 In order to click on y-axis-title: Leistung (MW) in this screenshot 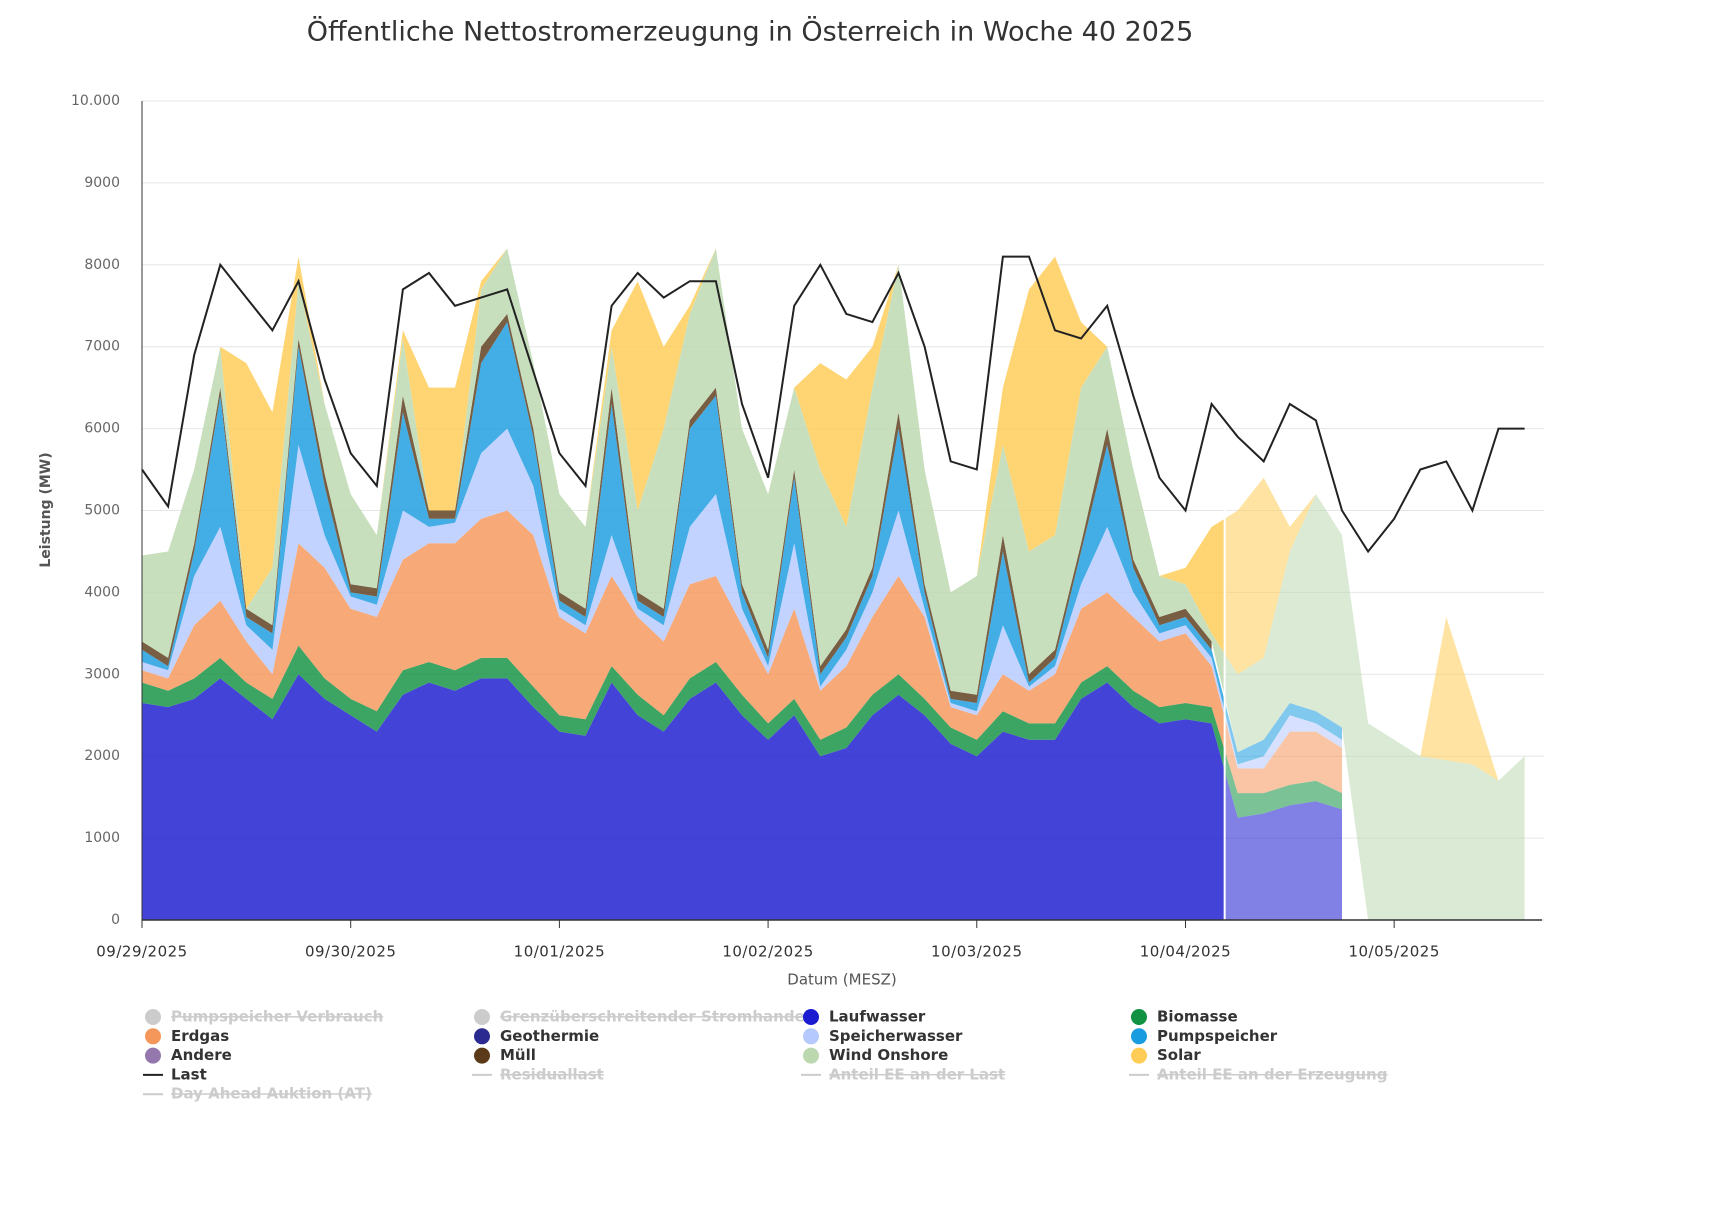, I will do `click(46, 509)`.